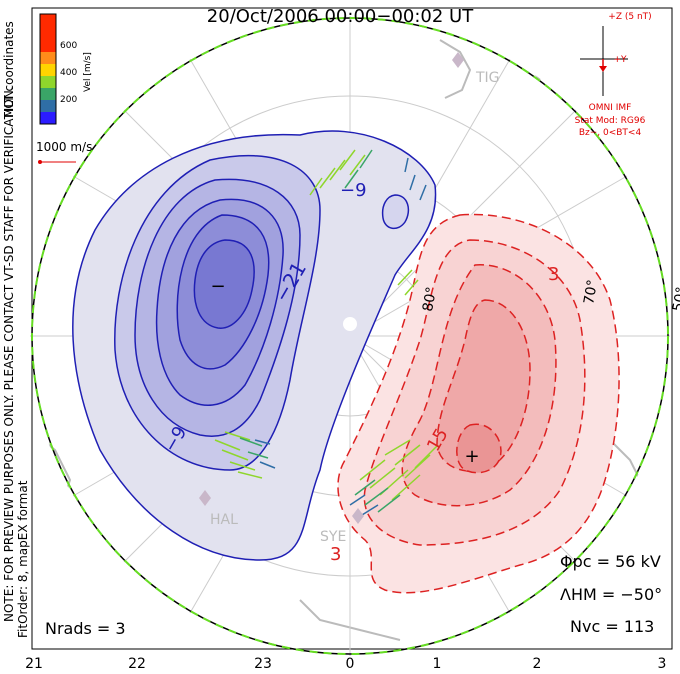 Image resolution: width=680 pixels, height=674 pixels. I want to click on colorbar: 600 400 200 Vel [m/s], so click(66, 69).